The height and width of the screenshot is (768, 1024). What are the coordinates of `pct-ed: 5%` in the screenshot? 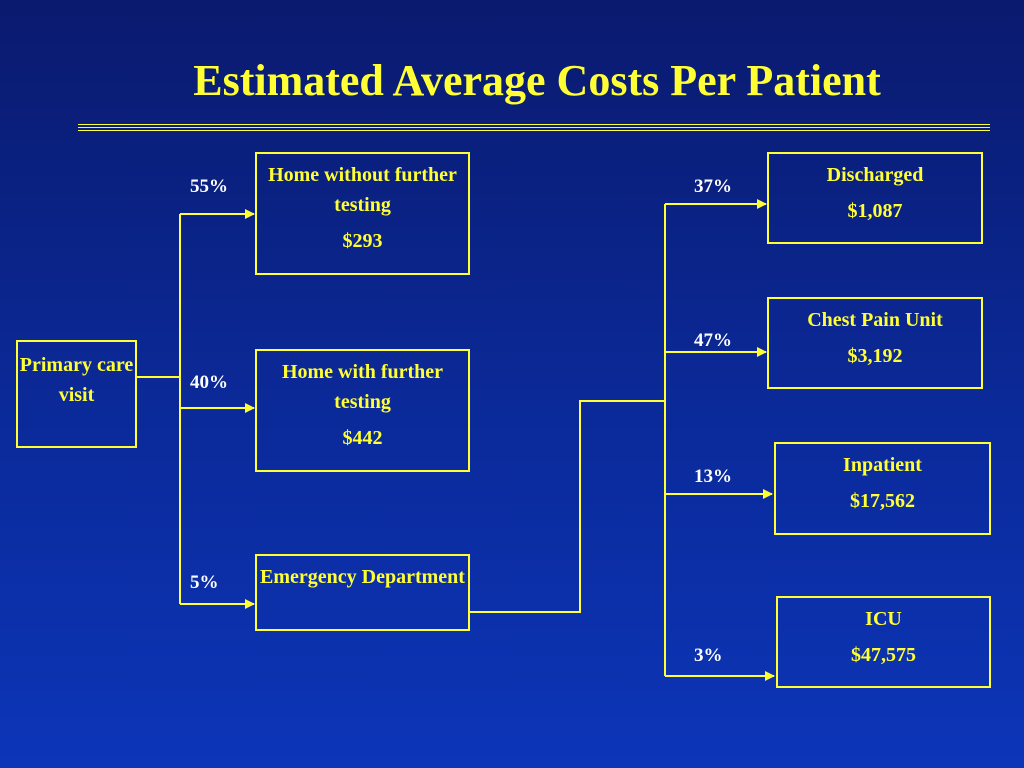 It's located at (204, 582).